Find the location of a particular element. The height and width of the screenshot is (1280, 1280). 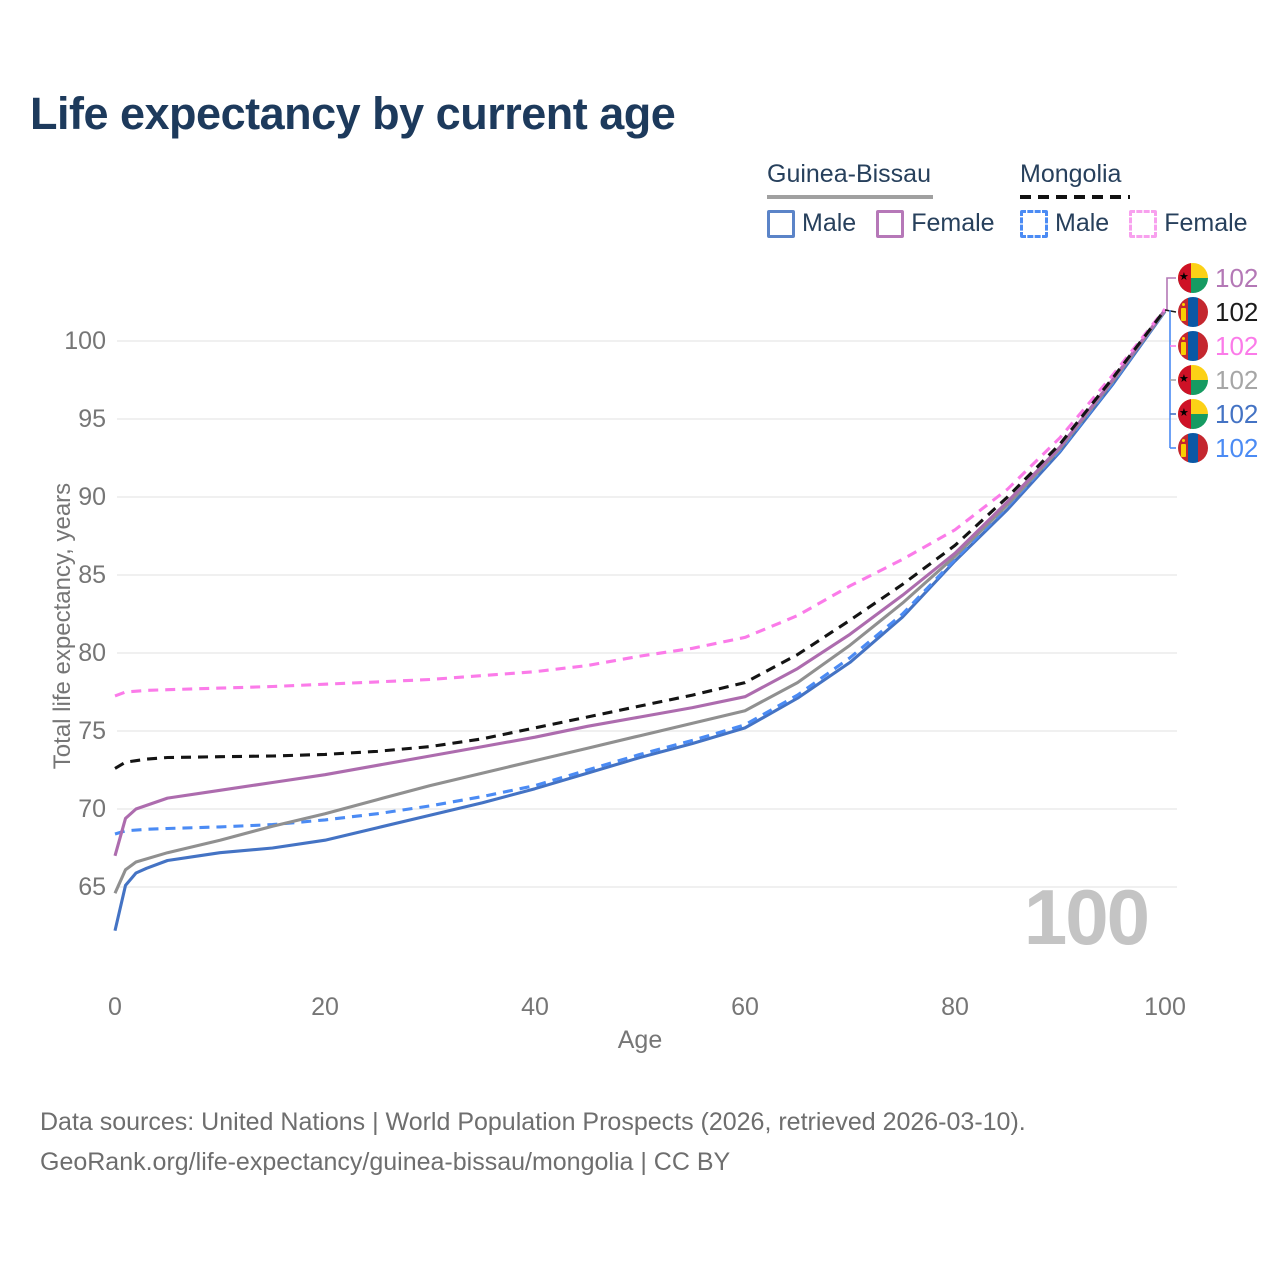

x-tick-label: 80 is located at coordinates (955, 1007).